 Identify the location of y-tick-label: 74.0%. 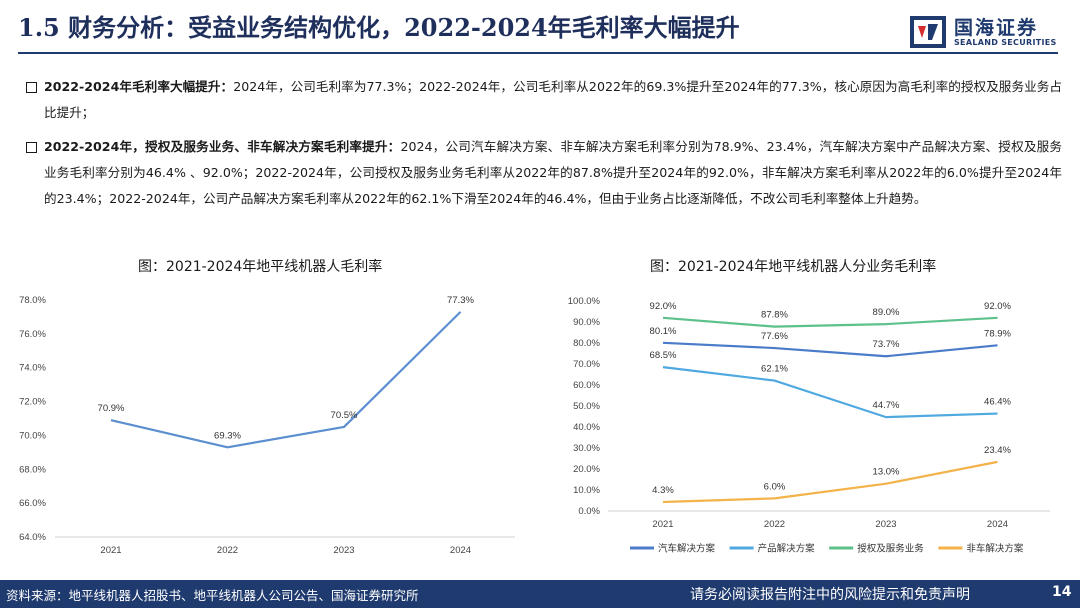
(32, 368).